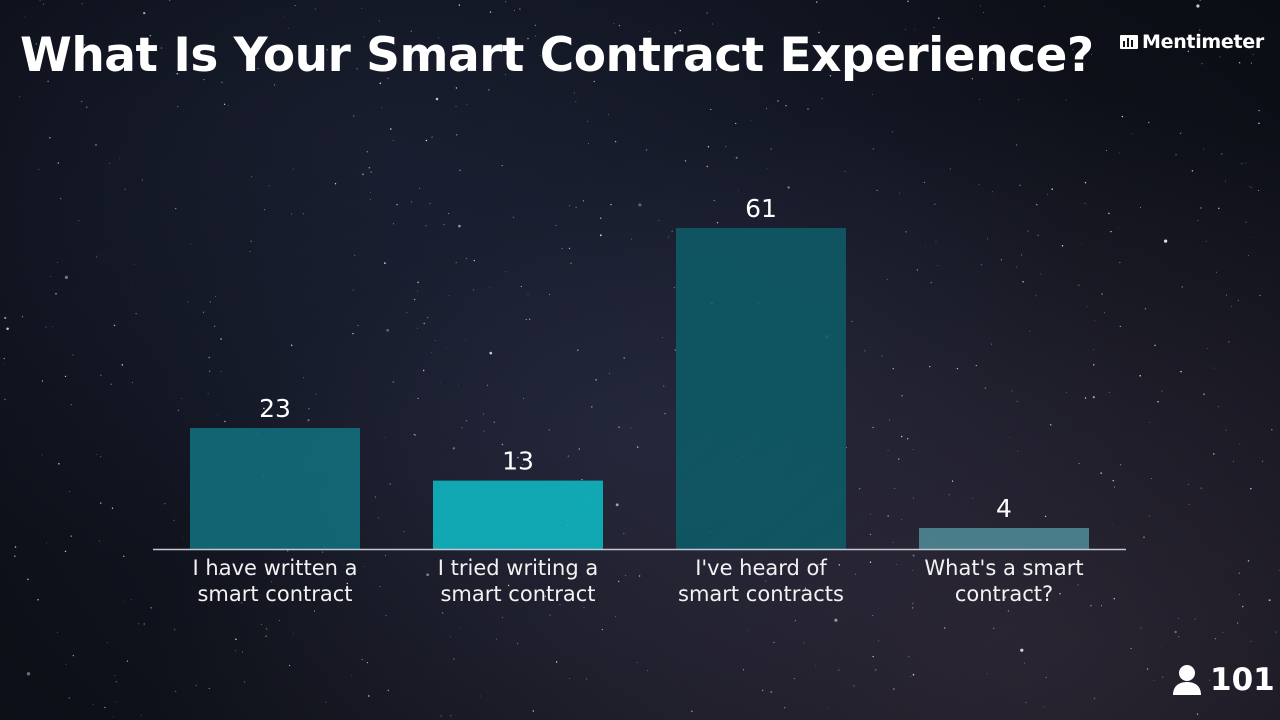 This screenshot has width=1280, height=720. What do you see at coordinates (761, 208) in the screenshot?
I see `bar-value-label: 61` at bounding box center [761, 208].